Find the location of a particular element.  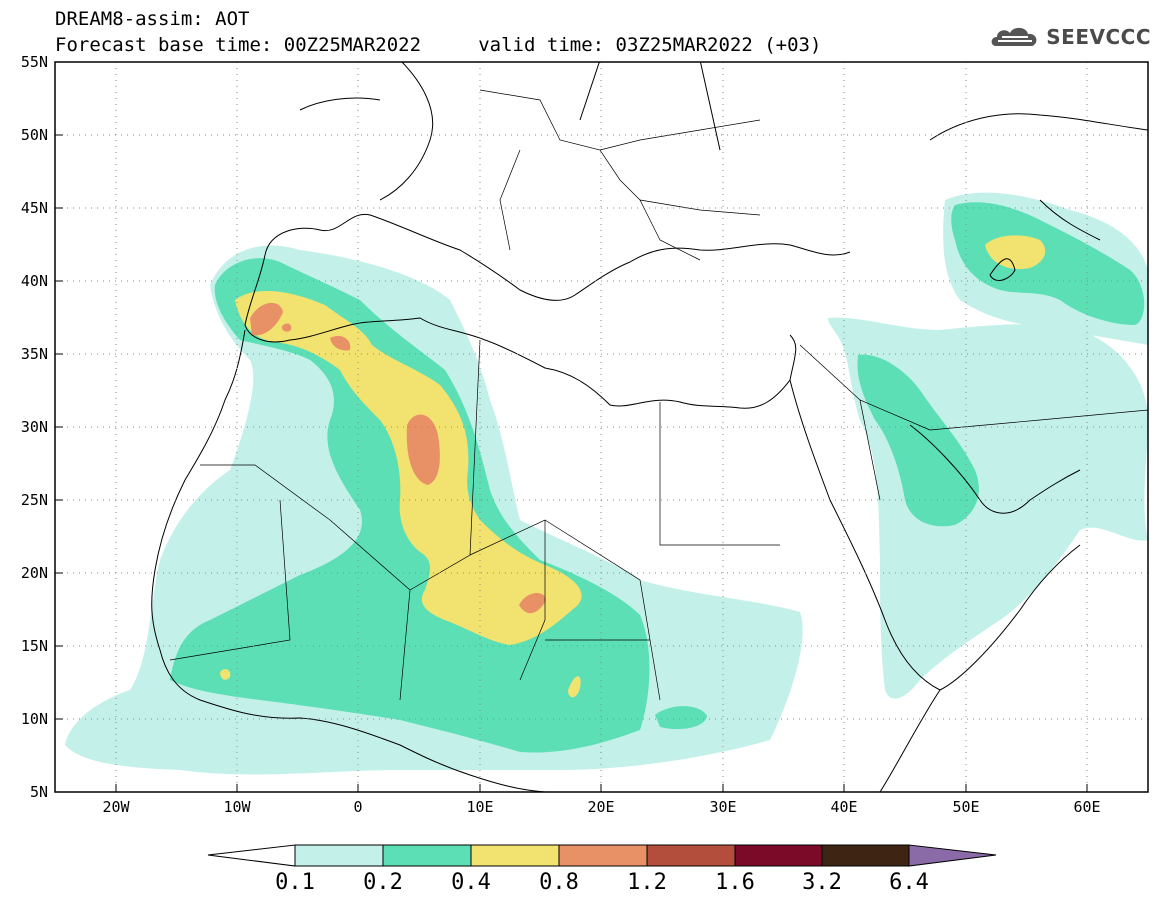

colorbar is located at coordinates (602, 855).